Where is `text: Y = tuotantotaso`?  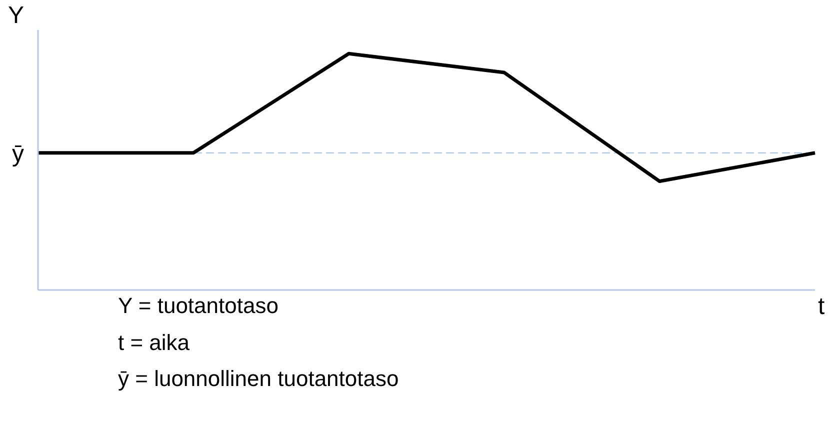 text: Y = tuotantotaso is located at coordinates (199, 306).